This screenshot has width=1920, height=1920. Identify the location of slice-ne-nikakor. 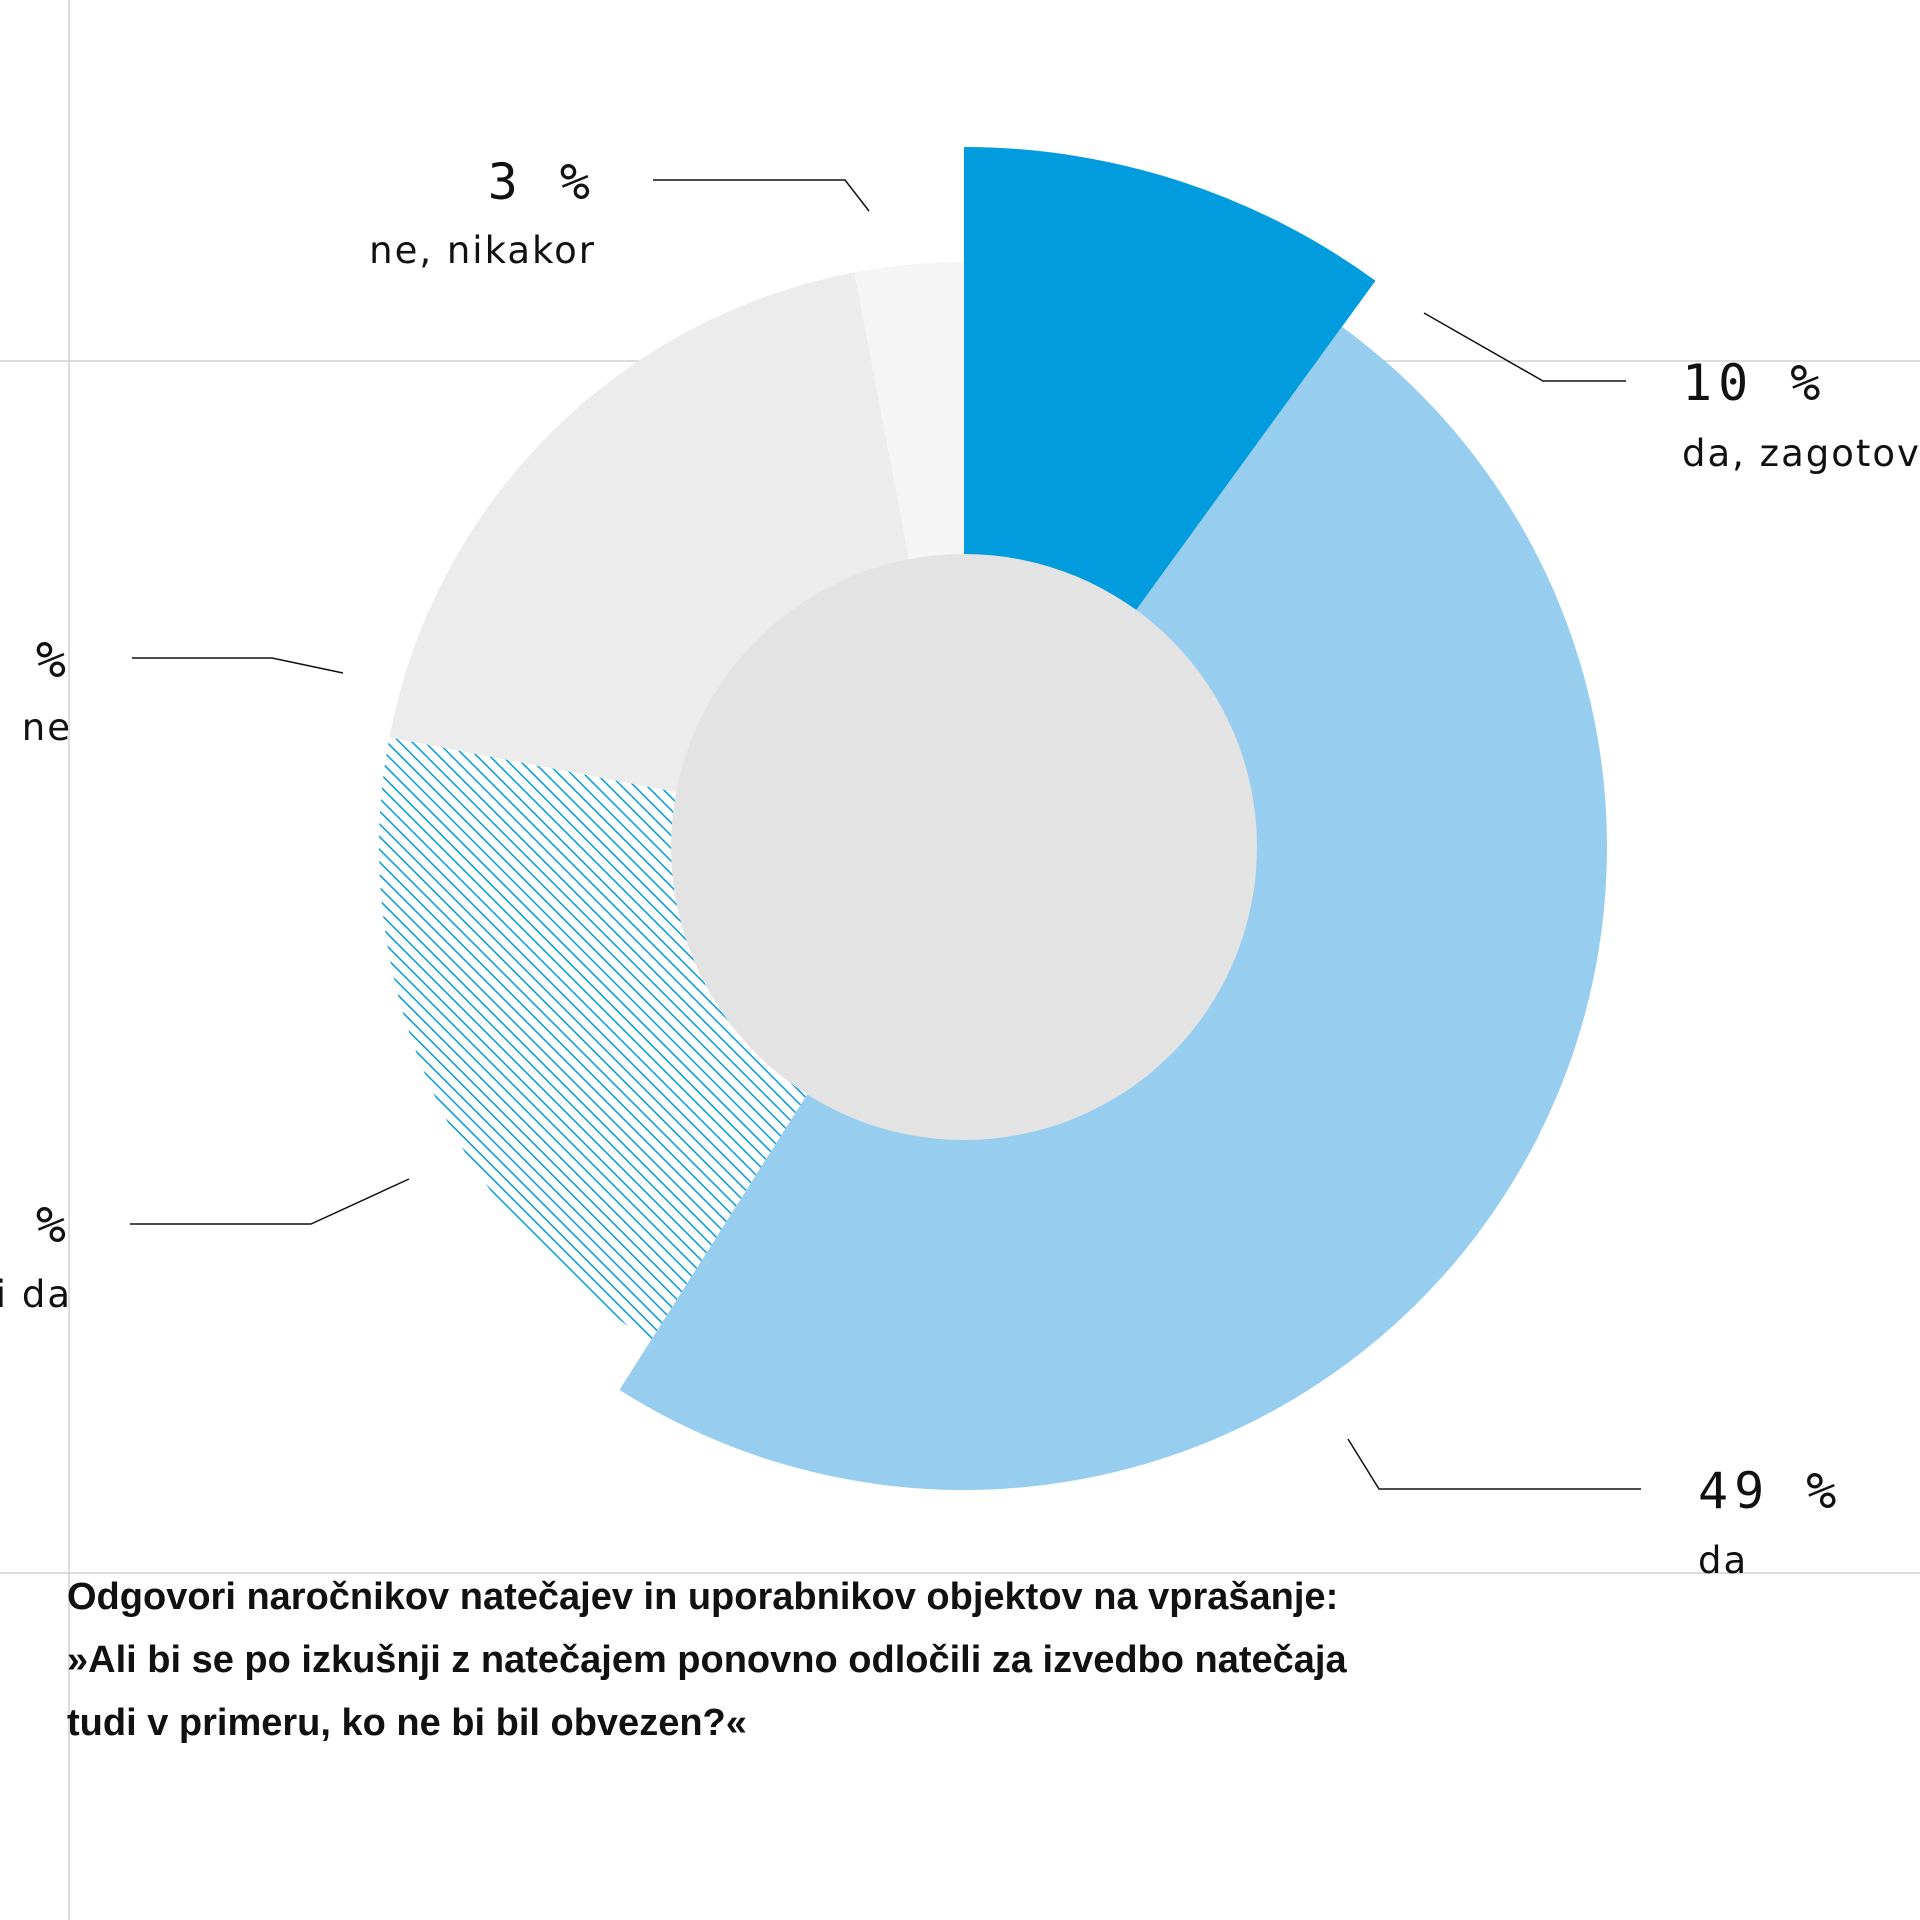
(909, 412).